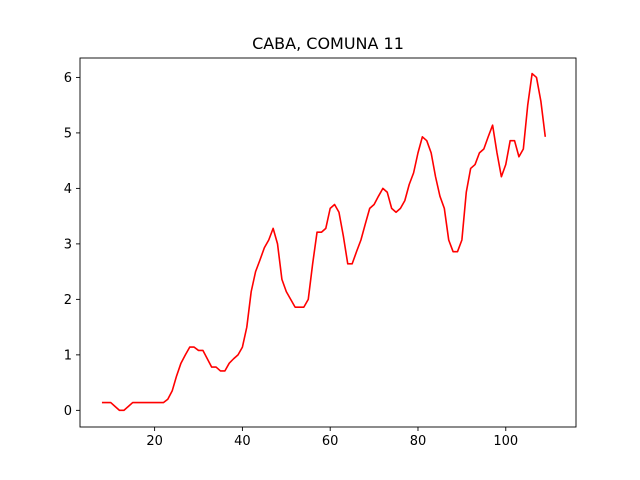 This screenshot has width=640, height=480. Describe the element at coordinates (68, 244) in the screenshot. I see `y-tick-label: 3` at that location.